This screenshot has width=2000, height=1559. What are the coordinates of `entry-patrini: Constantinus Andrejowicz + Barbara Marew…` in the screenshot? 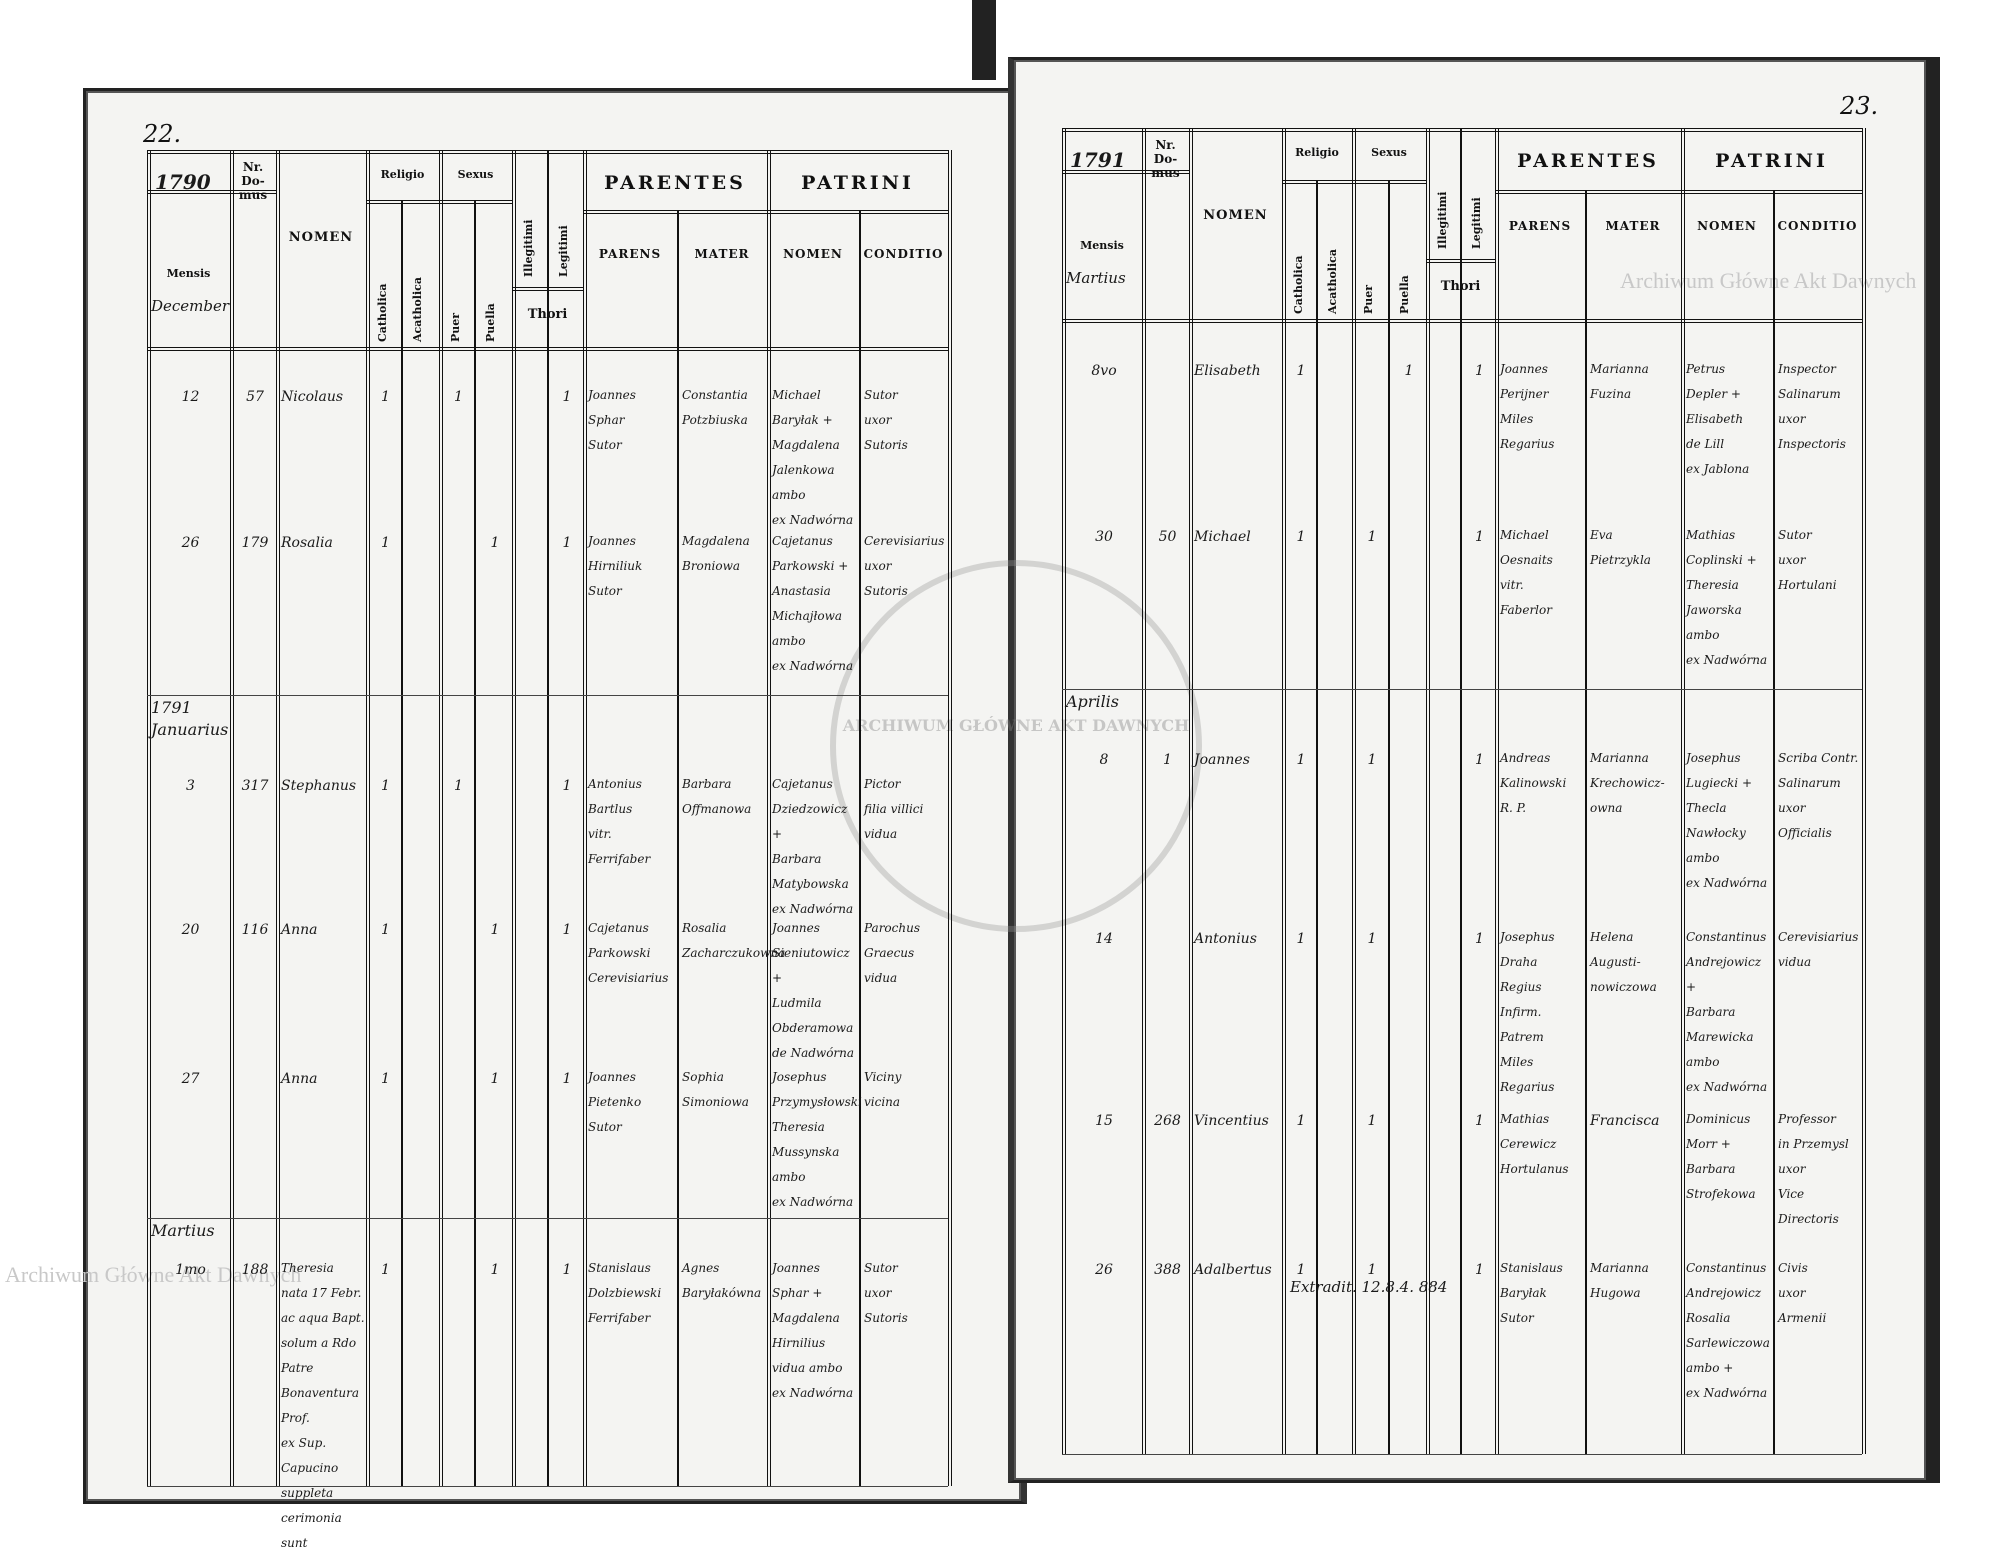 It's located at (1727, 1012).